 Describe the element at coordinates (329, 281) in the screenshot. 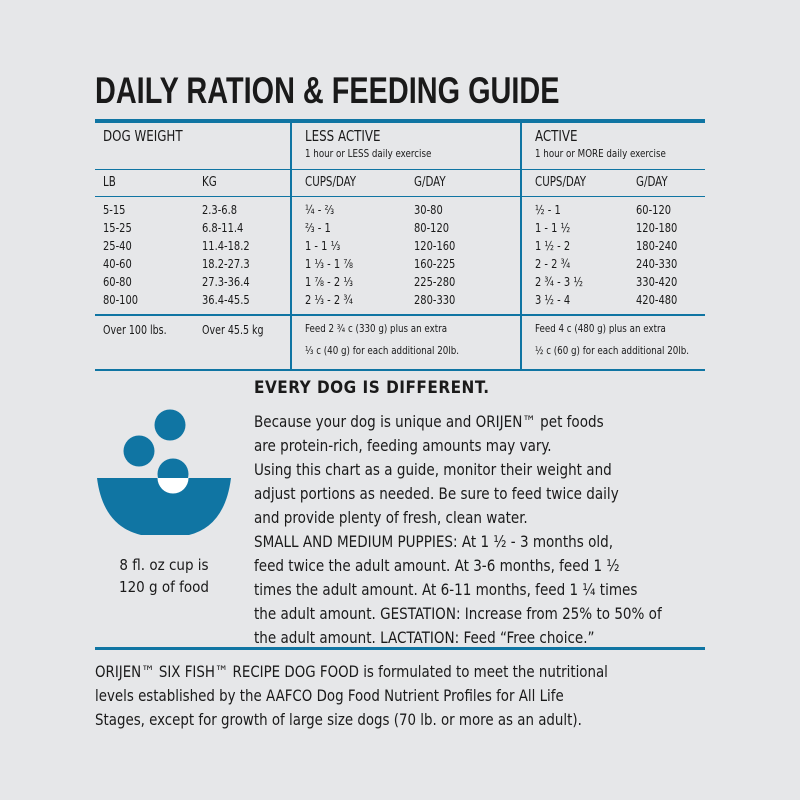

I see `table-cell: 1 ⅞ - 2 ⅓` at that location.